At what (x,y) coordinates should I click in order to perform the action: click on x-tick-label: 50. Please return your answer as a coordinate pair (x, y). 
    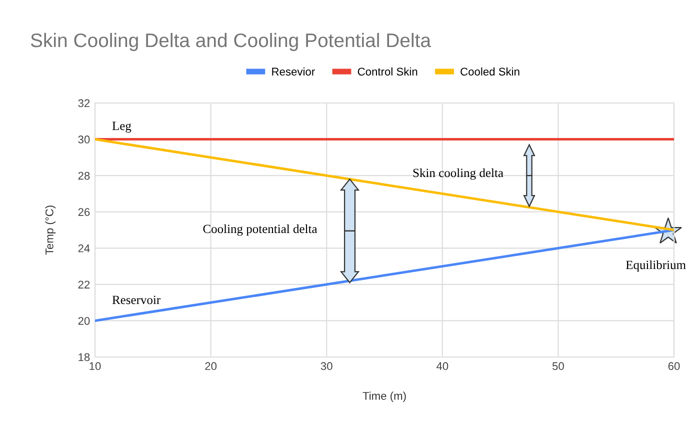
    Looking at the image, I should click on (558, 366).